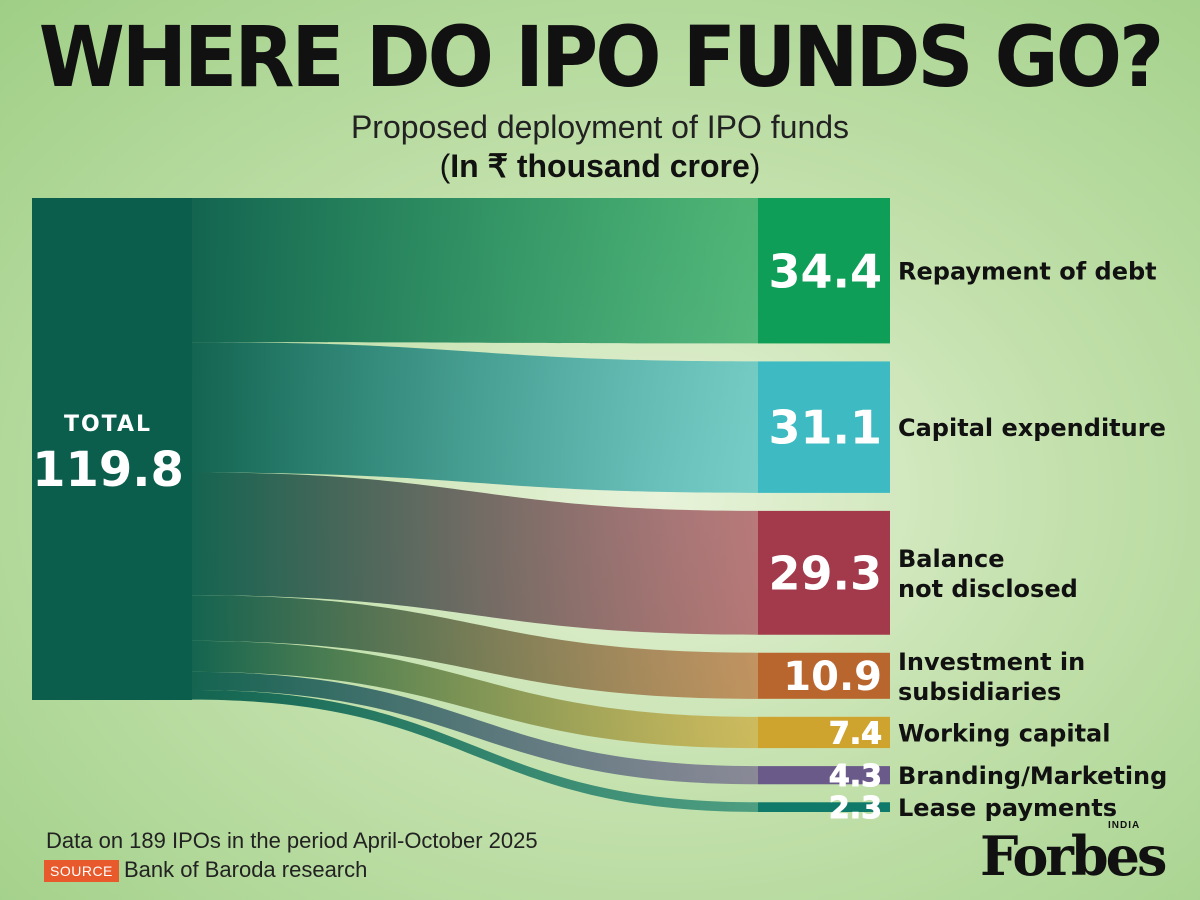 Image resolution: width=1200 pixels, height=900 pixels. I want to click on flow-repayment-of-debt, so click(475, 271).